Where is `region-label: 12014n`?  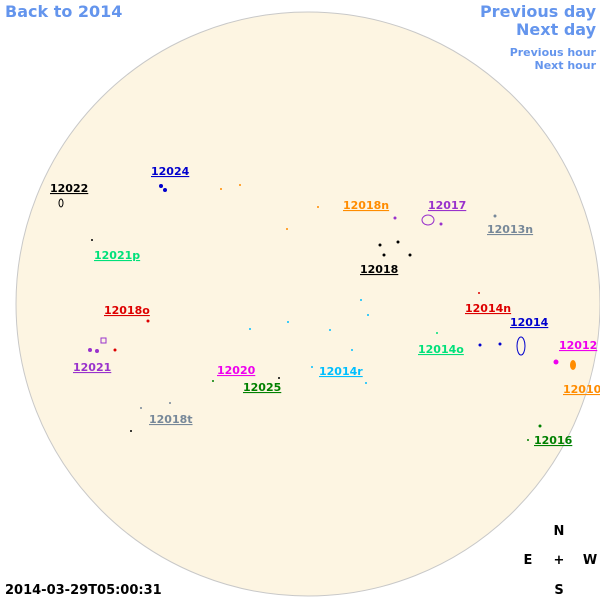 region-label: 12014n is located at coordinates (488, 308).